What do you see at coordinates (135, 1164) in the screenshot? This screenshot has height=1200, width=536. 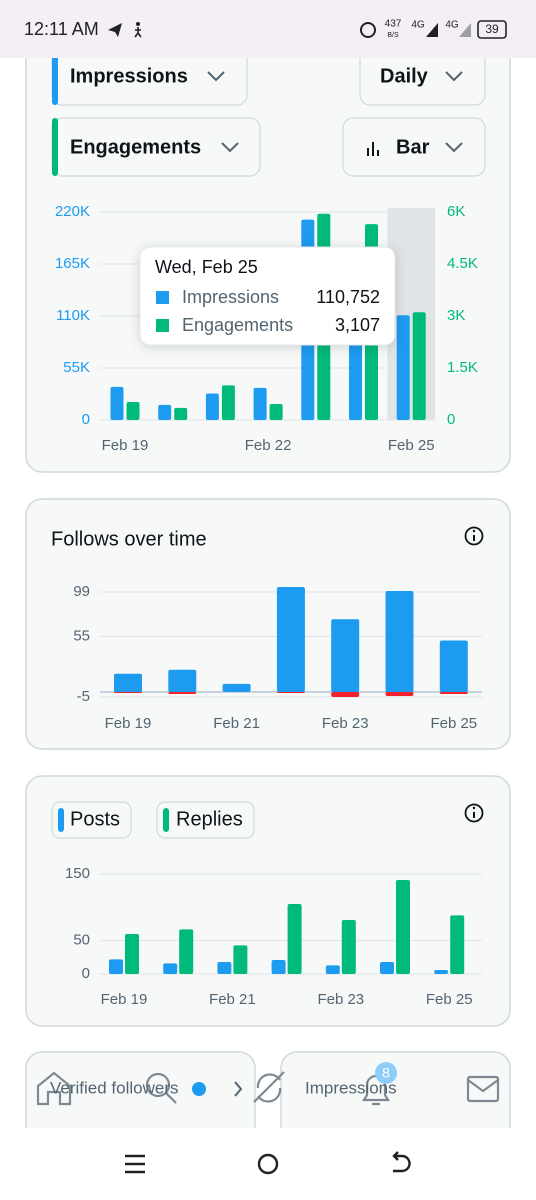 I see `recents-button` at bounding box center [135, 1164].